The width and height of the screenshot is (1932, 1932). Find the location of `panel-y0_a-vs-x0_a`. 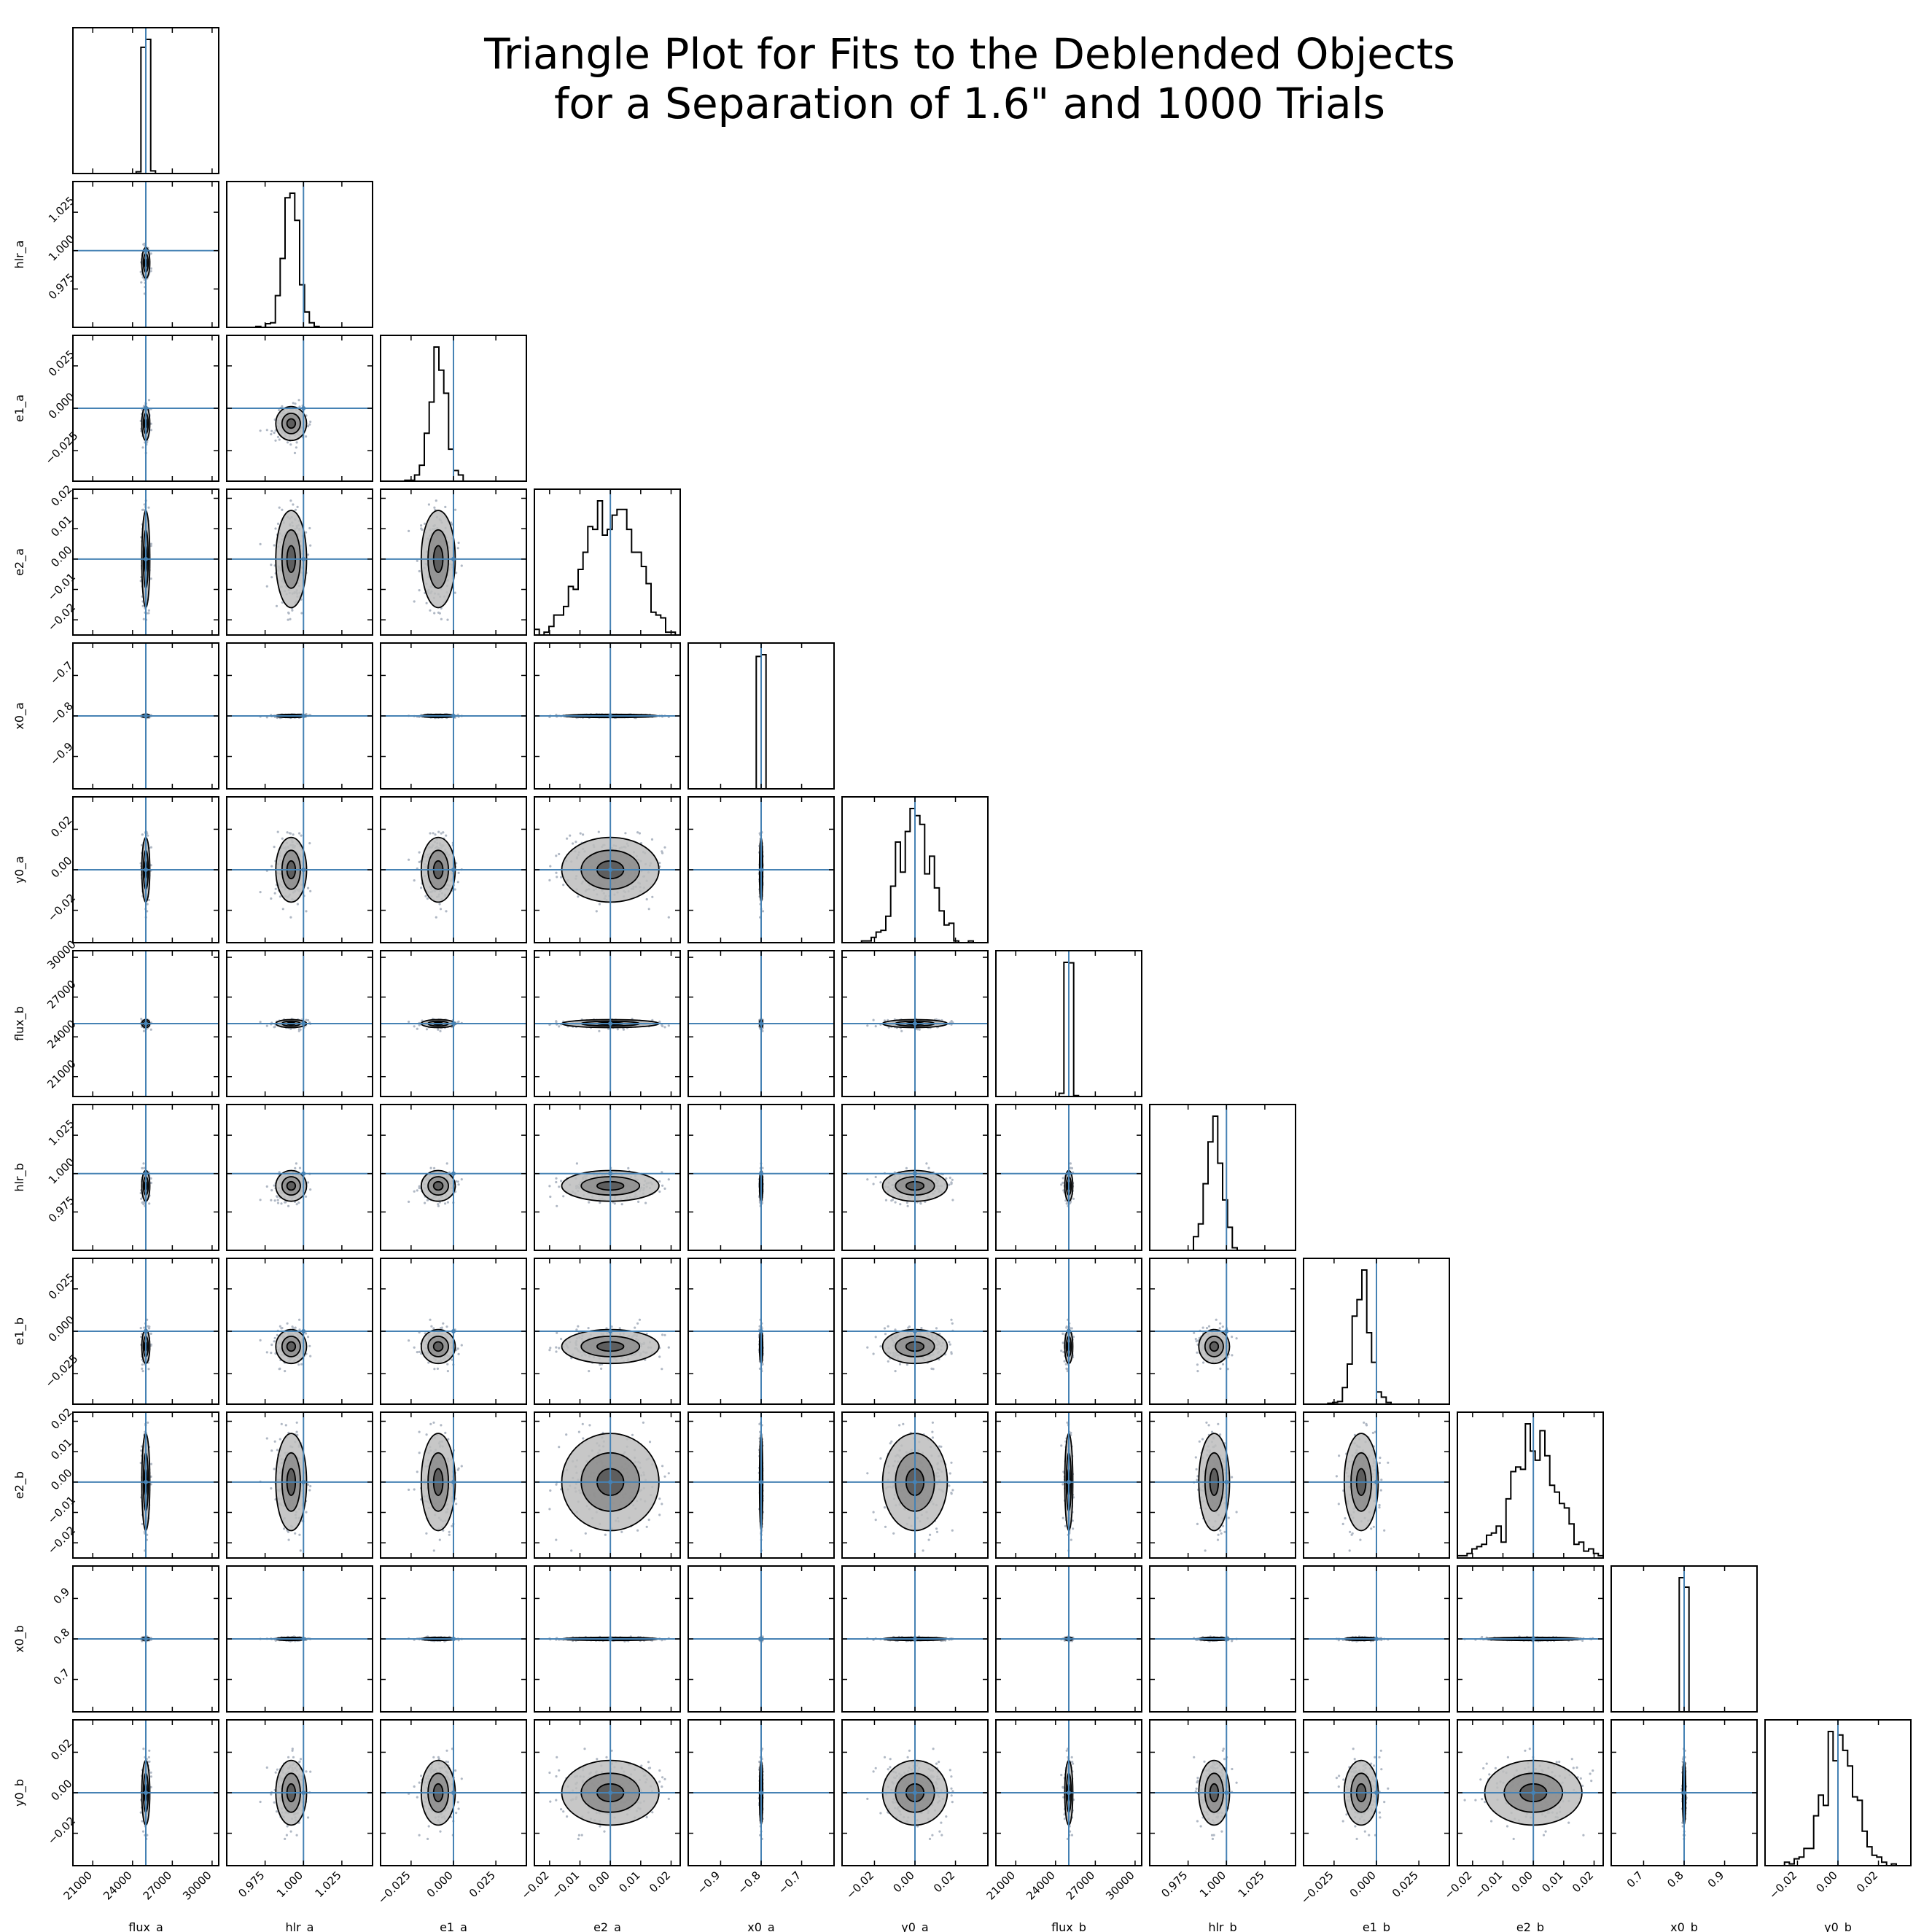

panel-y0_a-vs-x0_a is located at coordinates (761, 869).